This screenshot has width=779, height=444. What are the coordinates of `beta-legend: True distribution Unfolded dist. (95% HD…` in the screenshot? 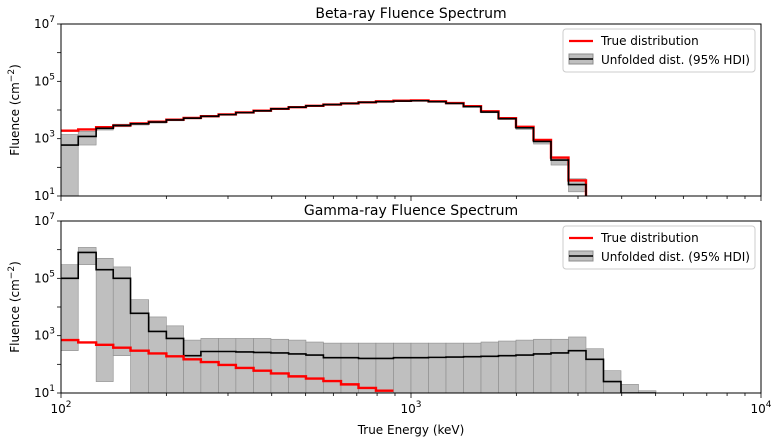 It's located at (659, 50).